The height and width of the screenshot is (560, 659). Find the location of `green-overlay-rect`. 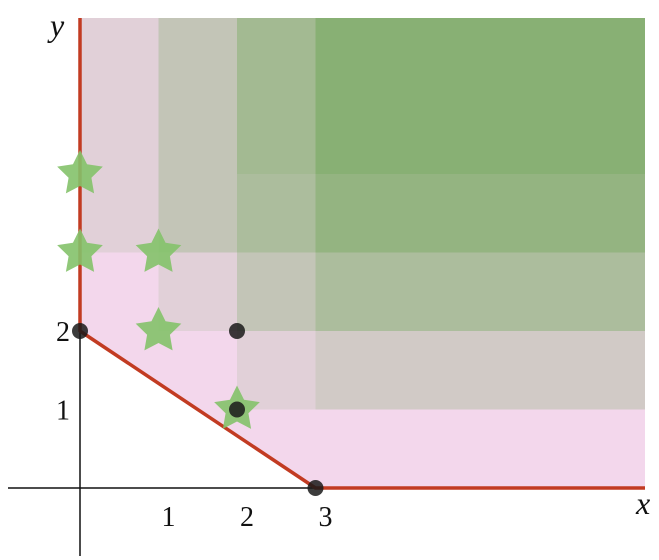

green-overlay-rect is located at coordinates (480, 96).